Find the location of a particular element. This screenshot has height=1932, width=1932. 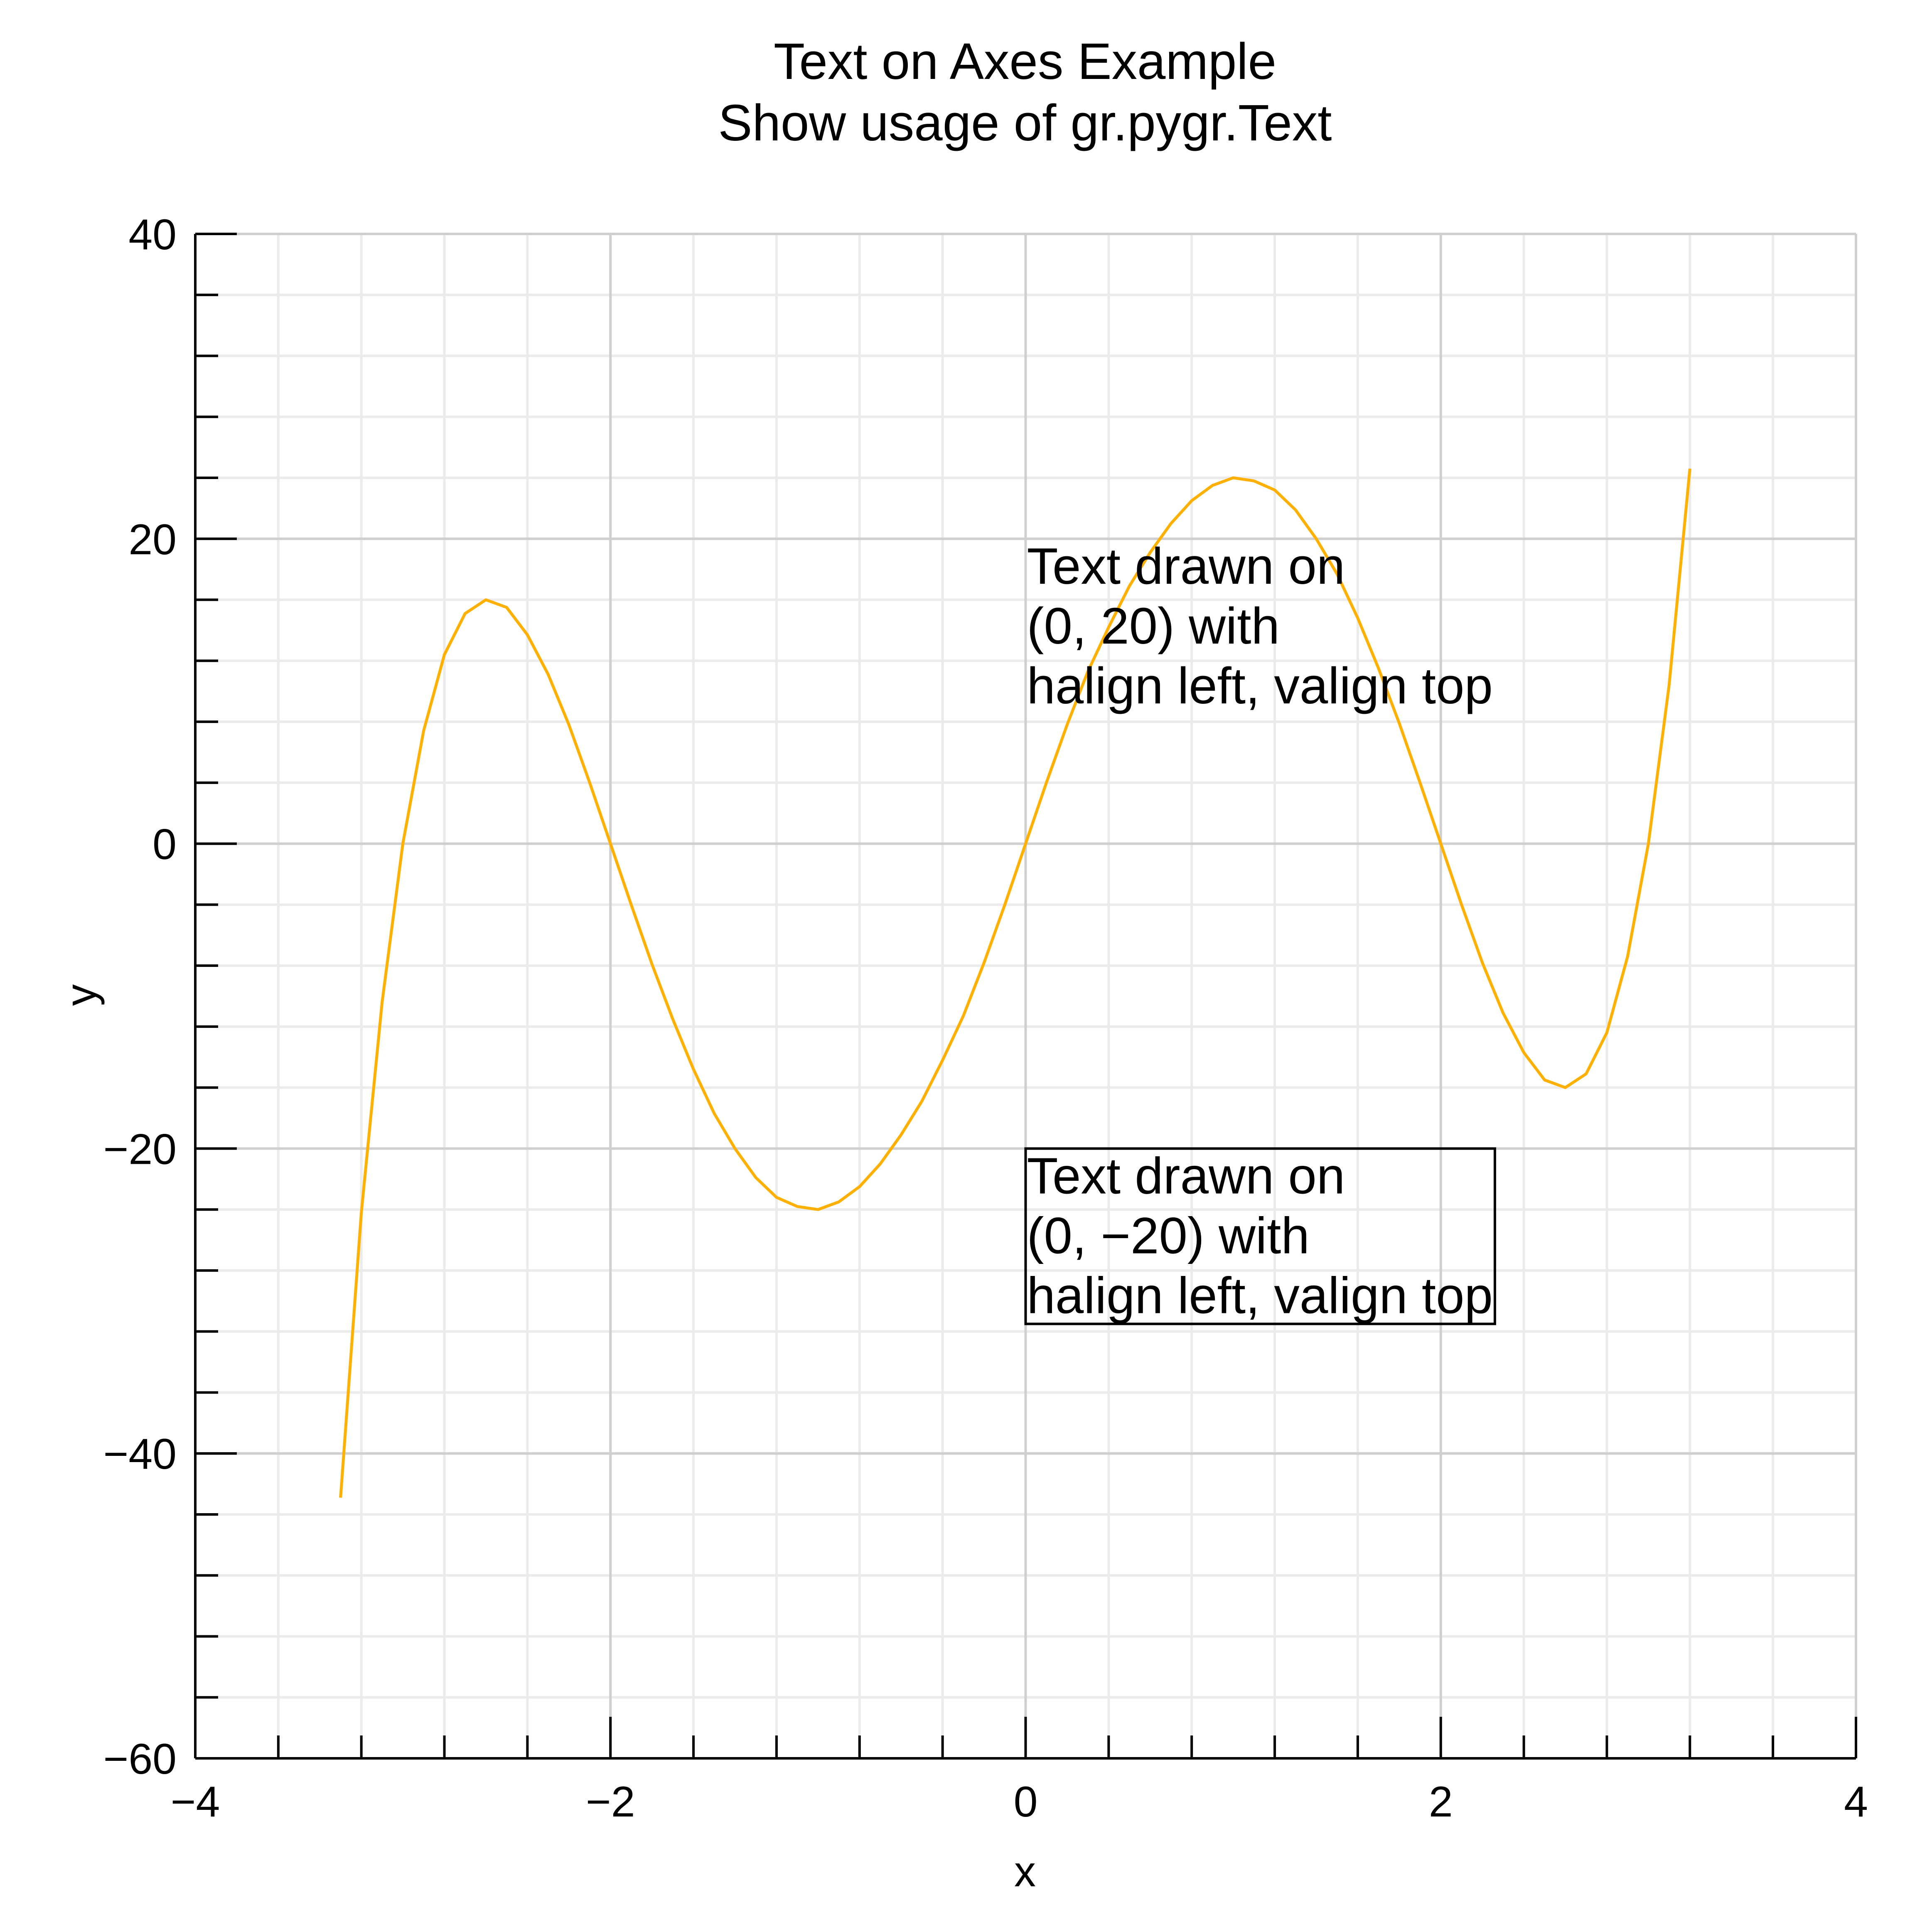

x-tick-label: 0 is located at coordinates (1026, 1802).